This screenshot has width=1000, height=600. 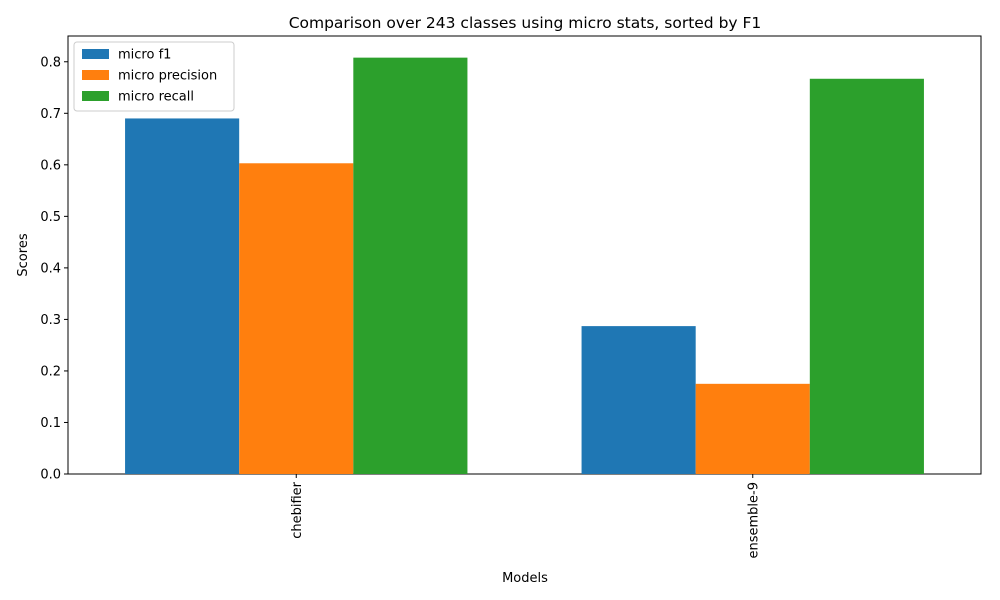 What do you see at coordinates (525, 578) in the screenshot?
I see `x-axis-label: Models` at bounding box center [525, 578].